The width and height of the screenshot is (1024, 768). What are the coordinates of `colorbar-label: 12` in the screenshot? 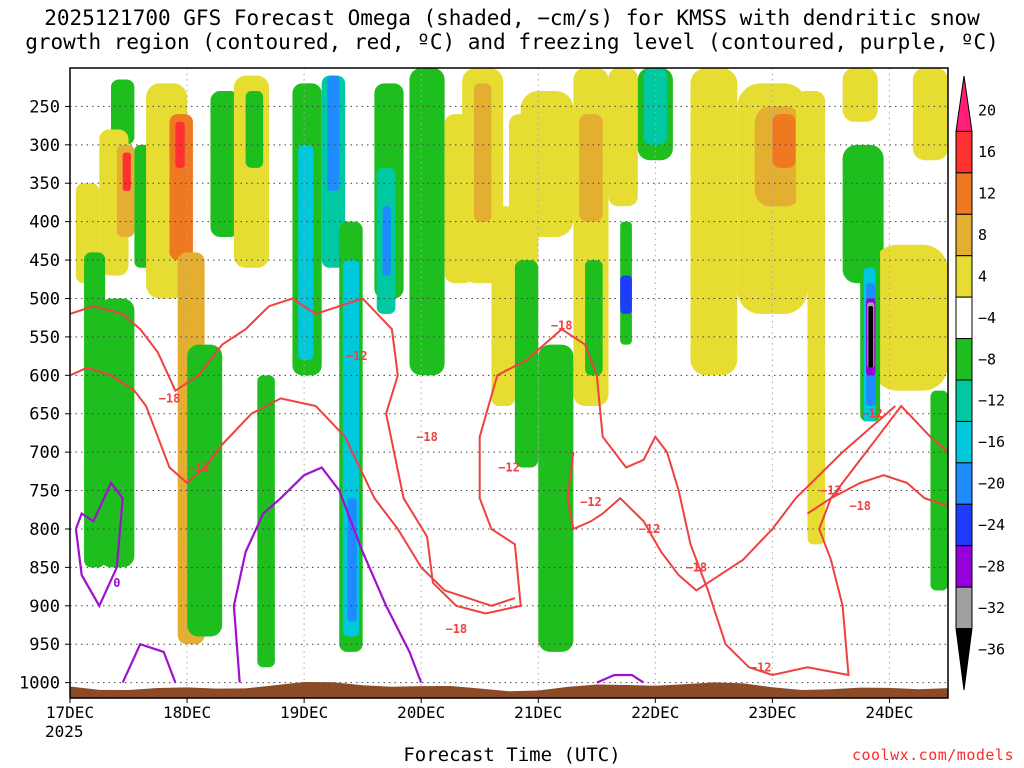 It's located at (987, 194).